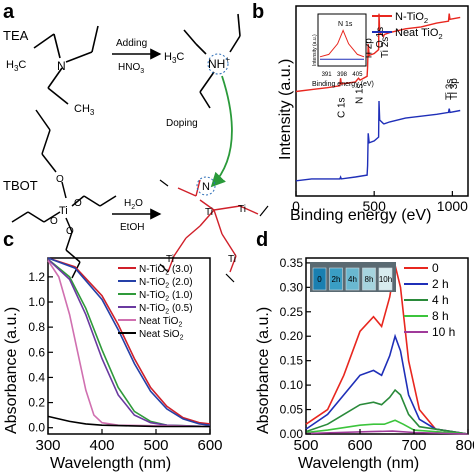 The width and height of the screenshot is (474, 474). I want to click on plot-d-series-0-line, so click(387, 350).